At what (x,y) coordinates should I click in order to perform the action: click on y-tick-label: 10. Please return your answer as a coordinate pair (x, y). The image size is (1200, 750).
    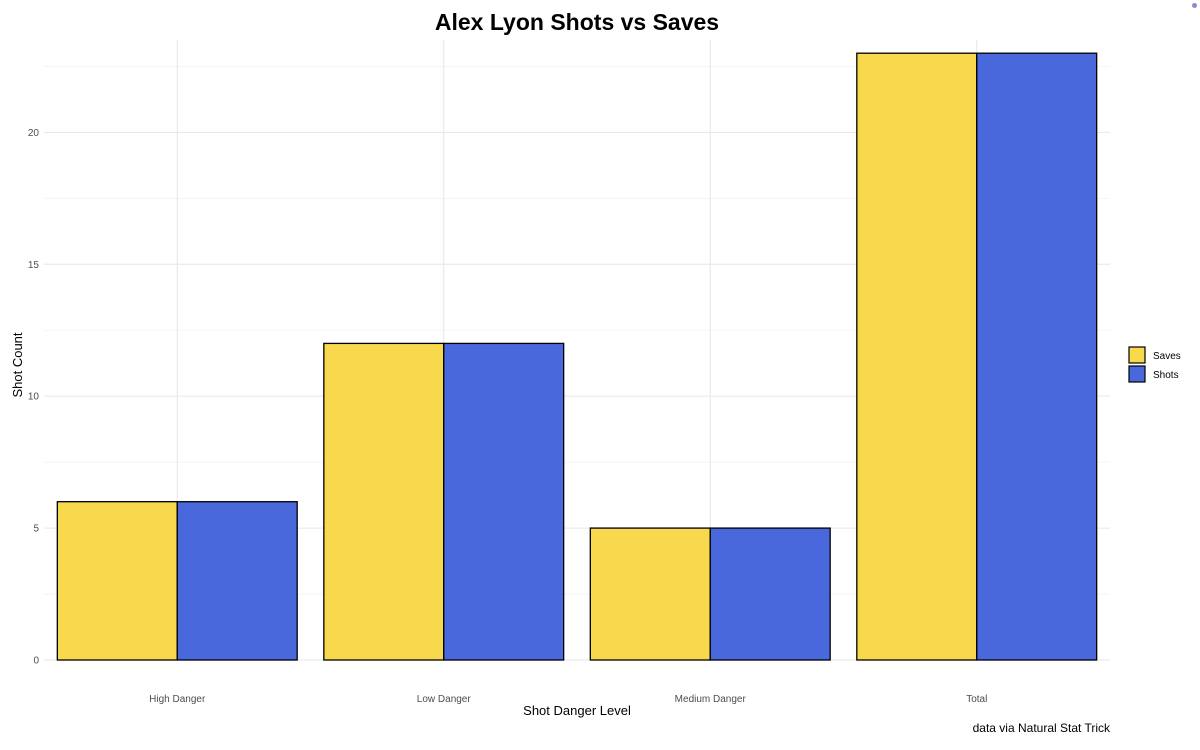
    Looking at the image, I should click on (34, 397).